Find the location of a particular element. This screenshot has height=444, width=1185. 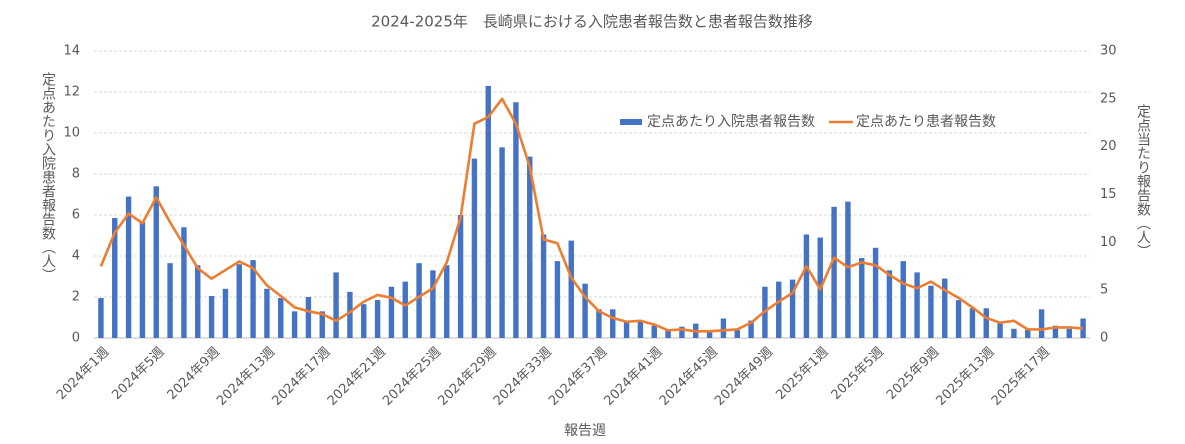

y2-tick-label: 0 is located at coordinates (1104, 338).